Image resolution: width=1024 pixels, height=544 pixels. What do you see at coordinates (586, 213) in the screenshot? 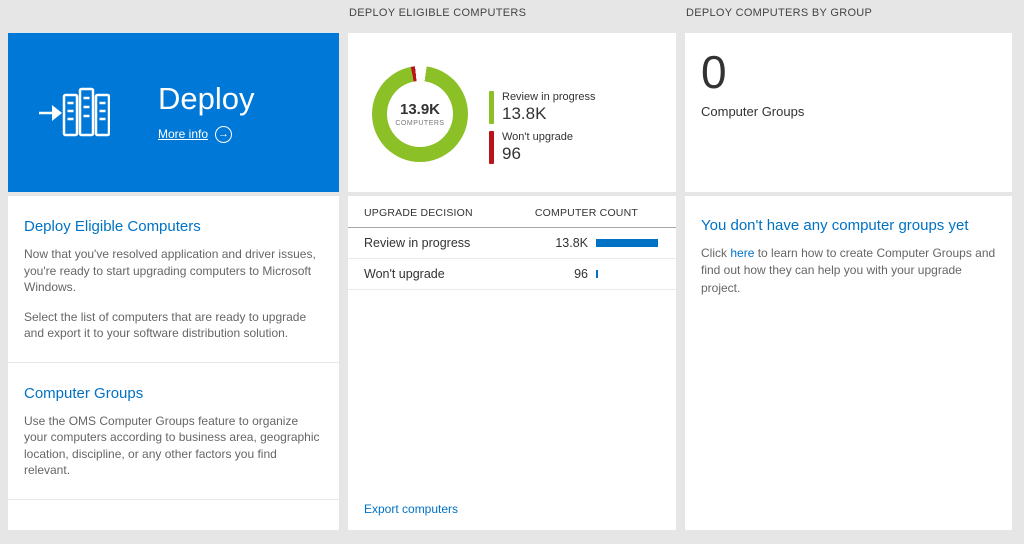
I see `column-header-computer-count: COMPUTER COUNT` at bounding box center [586, 213].